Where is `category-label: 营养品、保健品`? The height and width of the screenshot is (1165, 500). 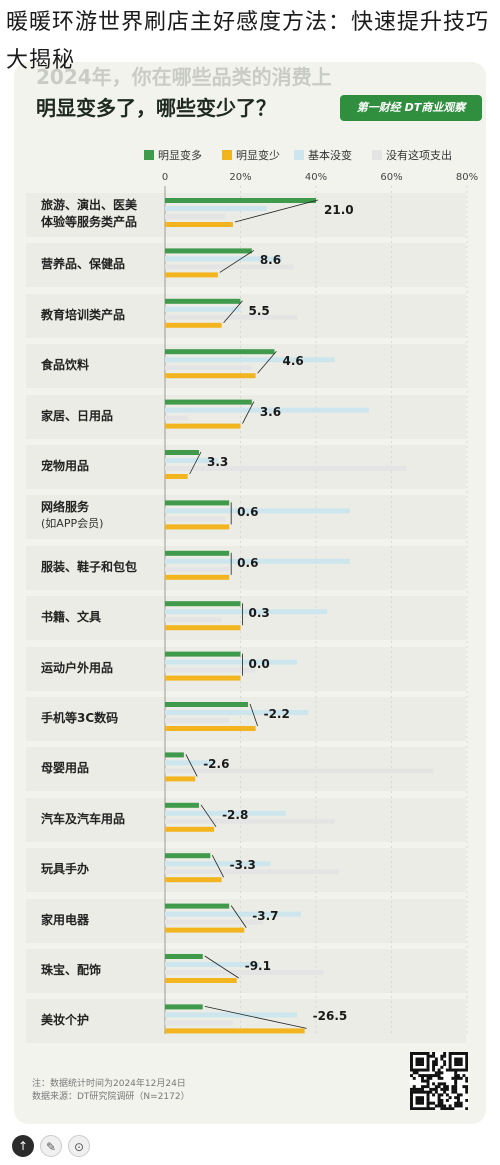 category-label: 营养品、保健品 is located at coordinates (83, 264).